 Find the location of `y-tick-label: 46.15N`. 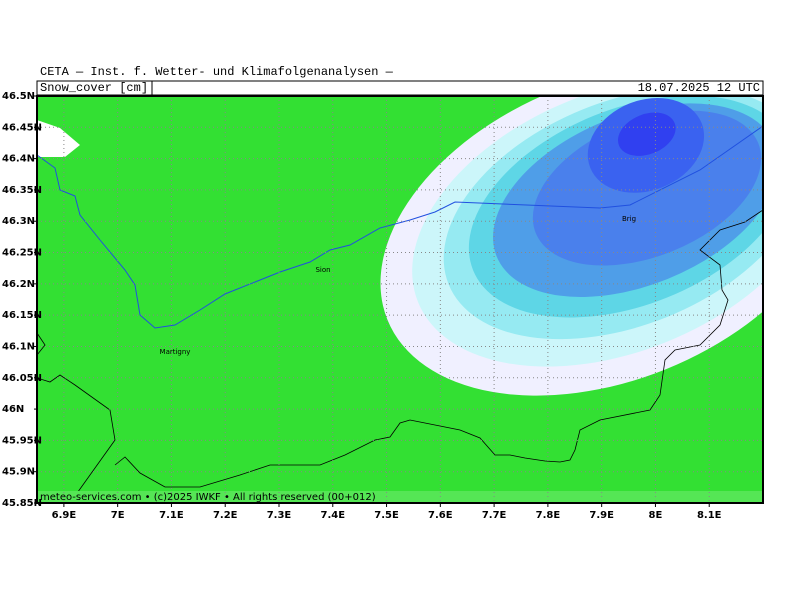

y-tick-label: 46.15N is located at coordinates (22, 315).